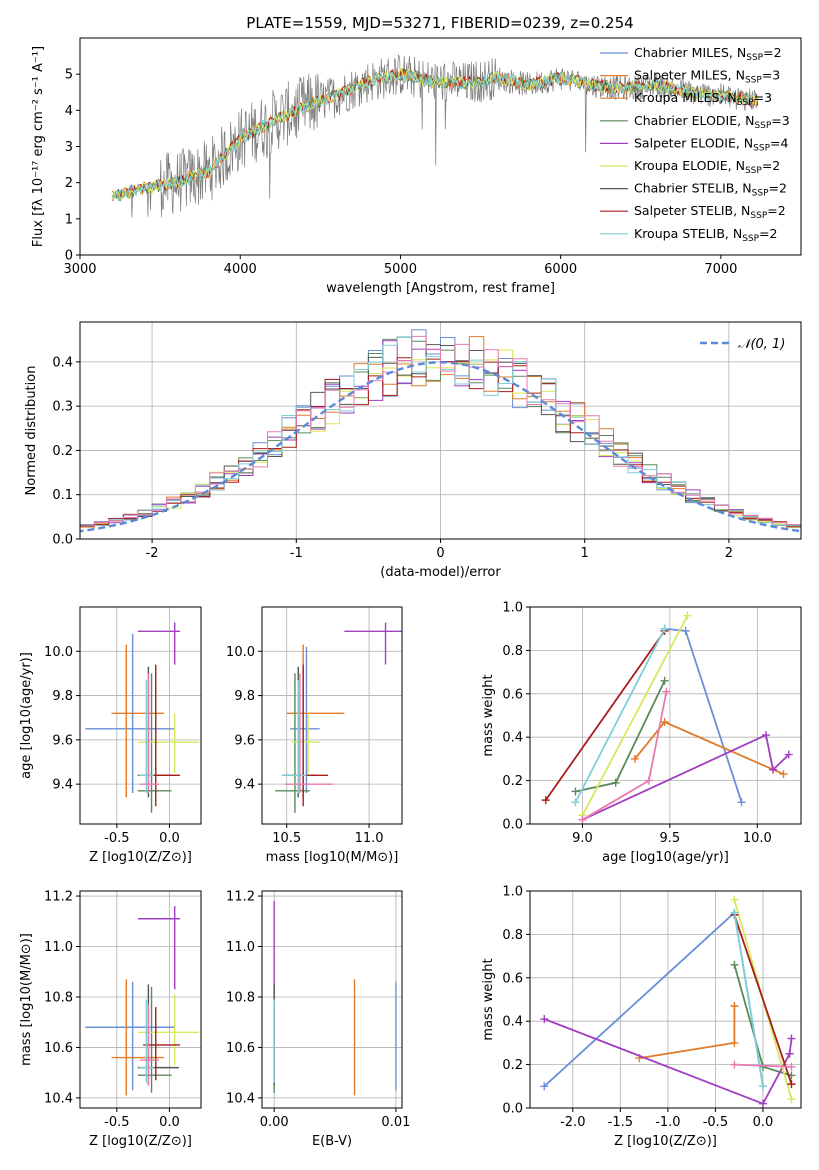  Describe the element at coordinates (244, 740) in the screenshot. I see `y-tick-label: 9.6` at that location.